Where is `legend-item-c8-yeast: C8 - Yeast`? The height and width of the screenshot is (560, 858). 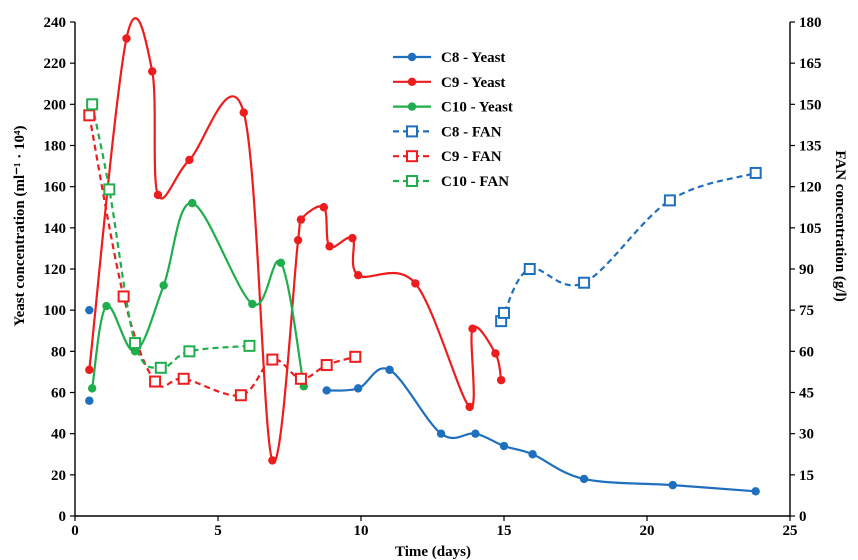 legend-item-c8-yeast: C8 - Yeast is located at coordinates (449, 58).